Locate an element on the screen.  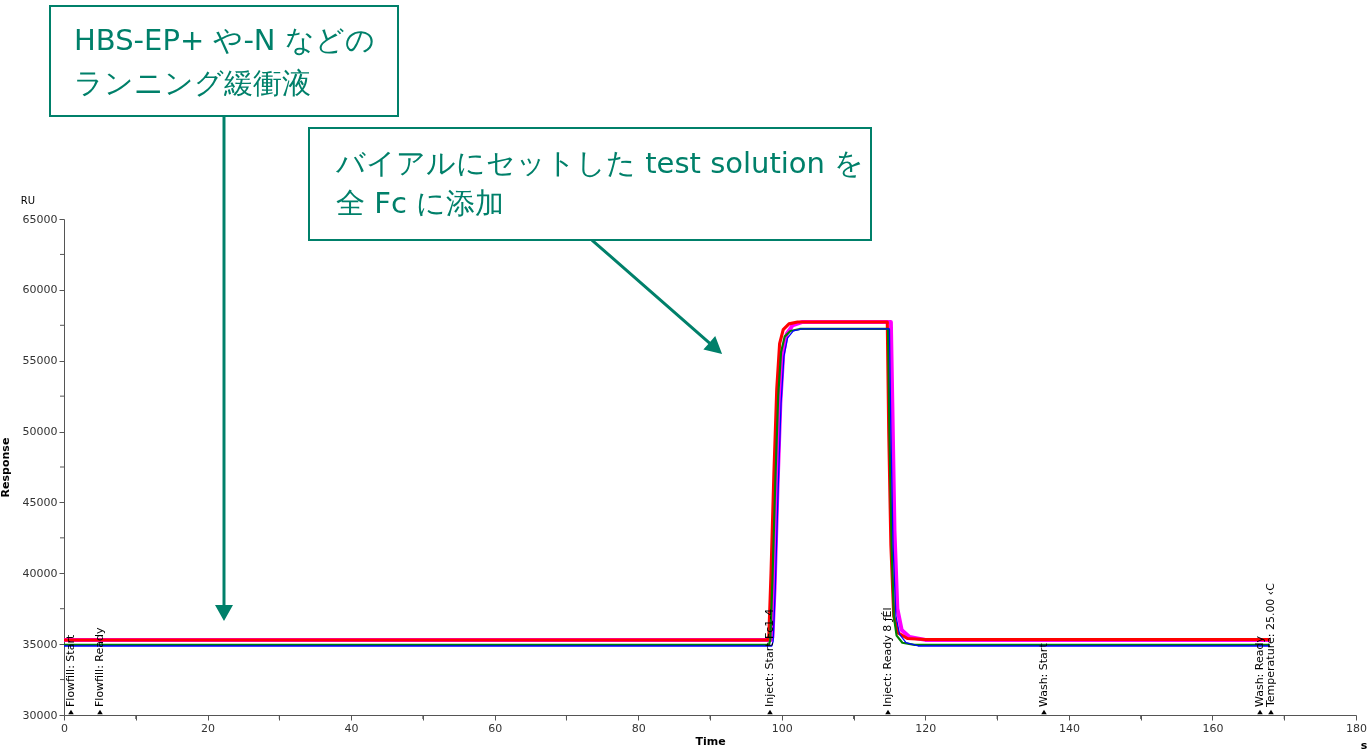
y-tick-label: 50000 is located at coordinates (40, 432).